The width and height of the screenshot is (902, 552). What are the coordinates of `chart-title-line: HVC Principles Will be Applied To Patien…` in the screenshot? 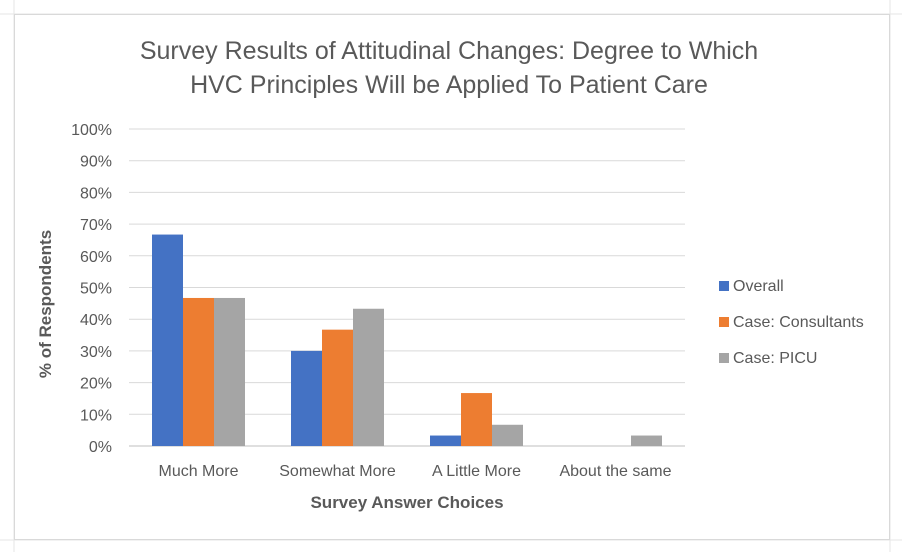 It's located at (449, 85).